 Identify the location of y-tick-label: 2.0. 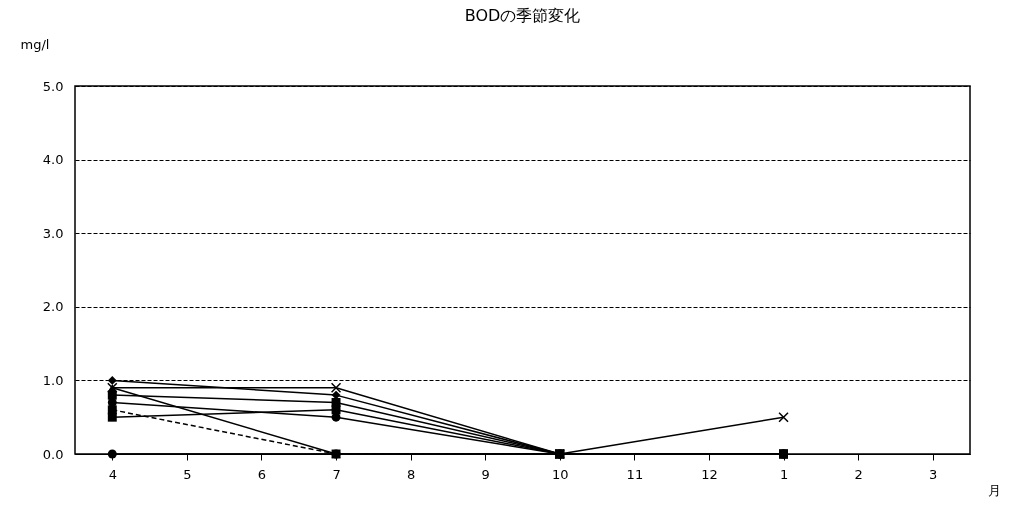
(53, 307).